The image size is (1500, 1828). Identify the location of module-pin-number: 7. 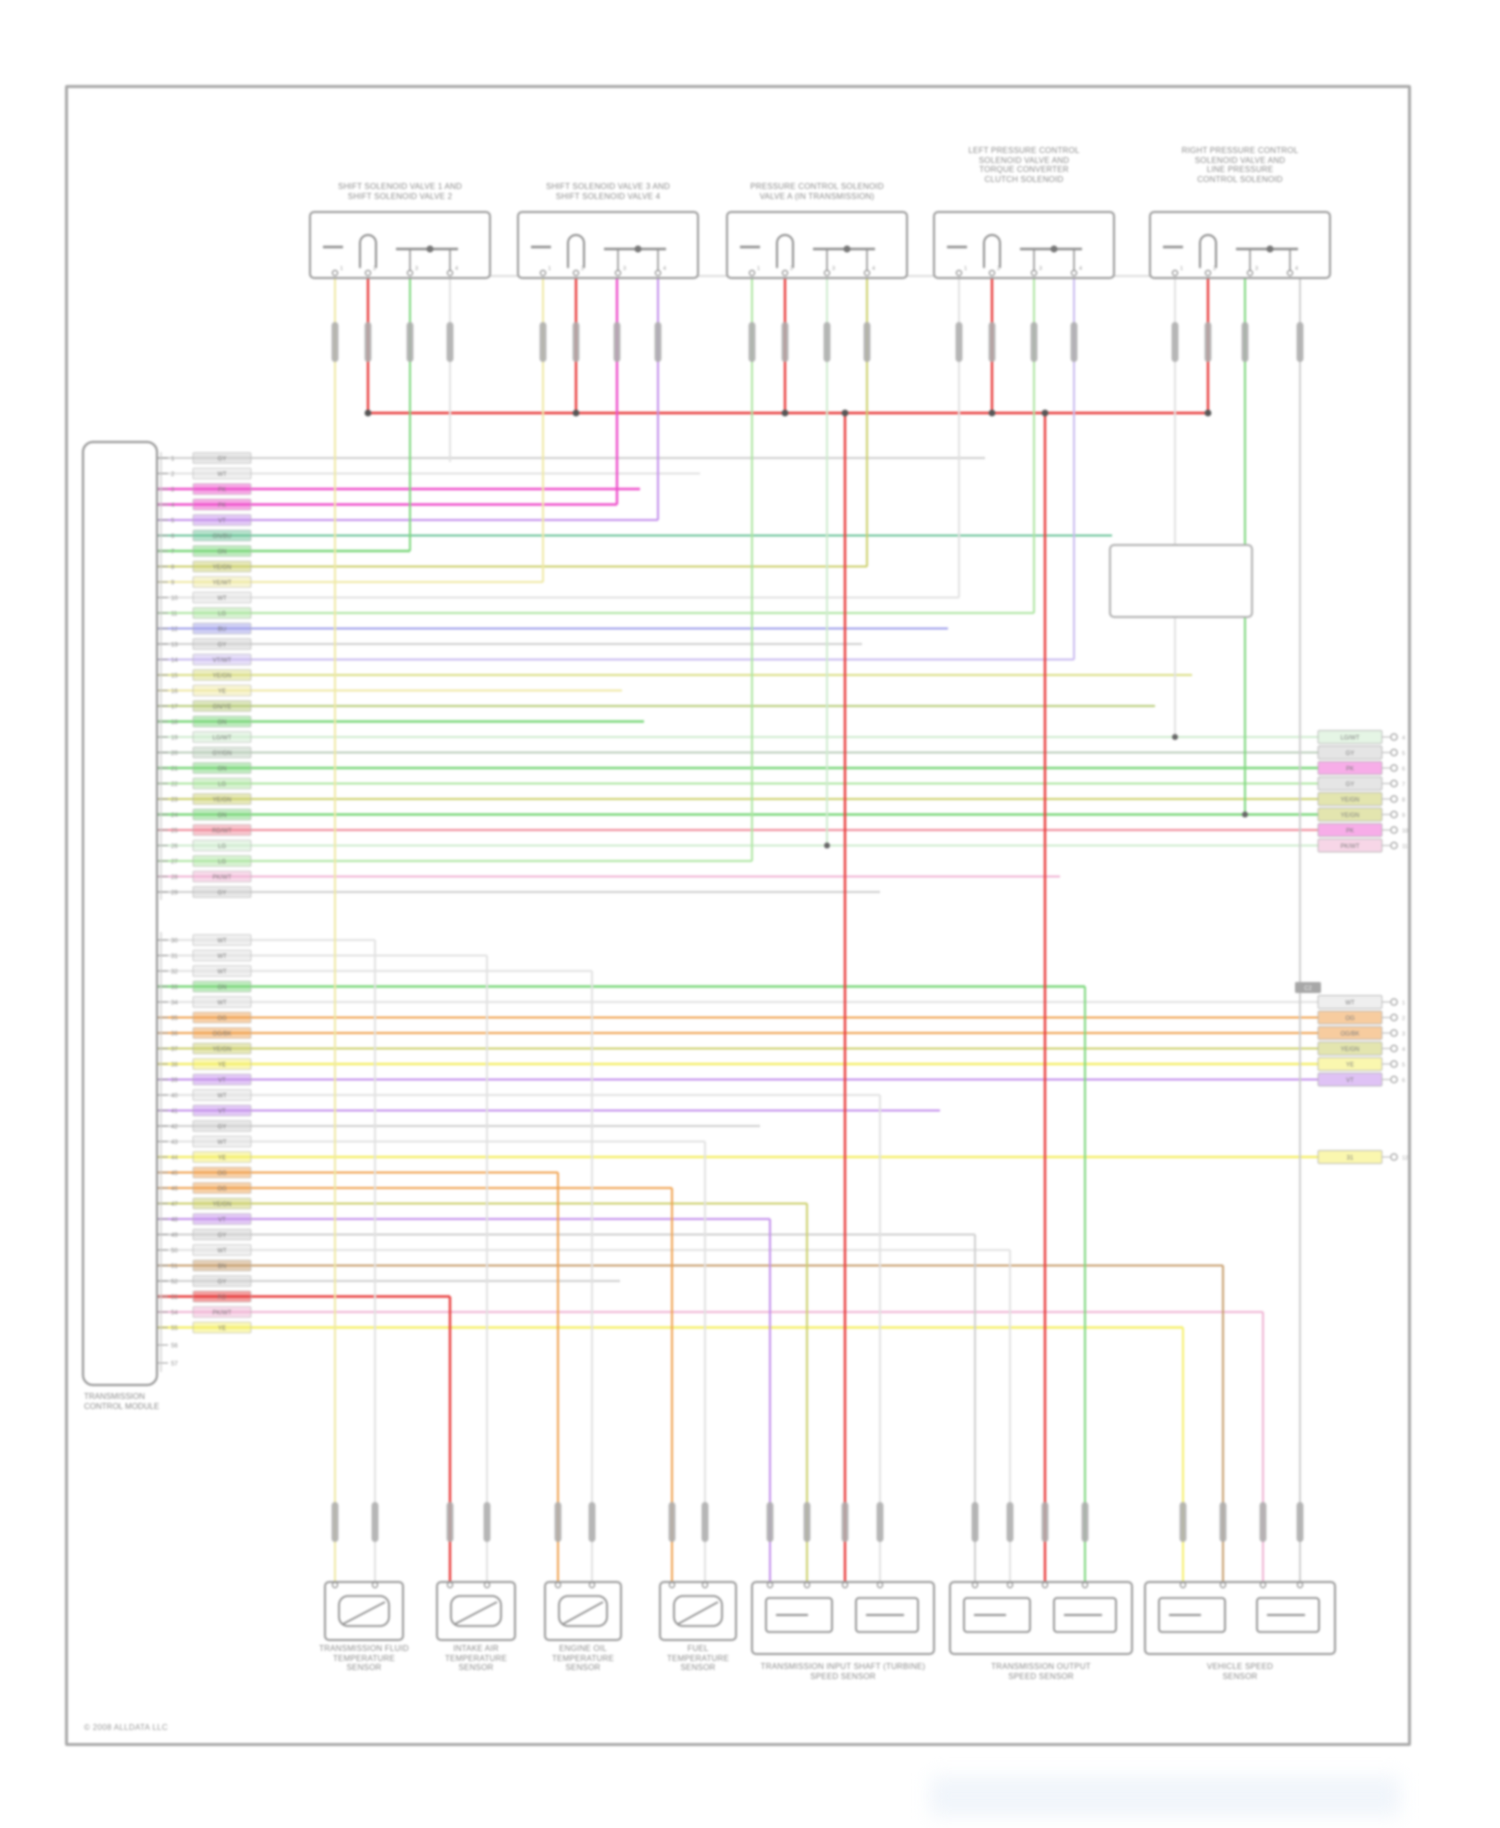
(173, 553).